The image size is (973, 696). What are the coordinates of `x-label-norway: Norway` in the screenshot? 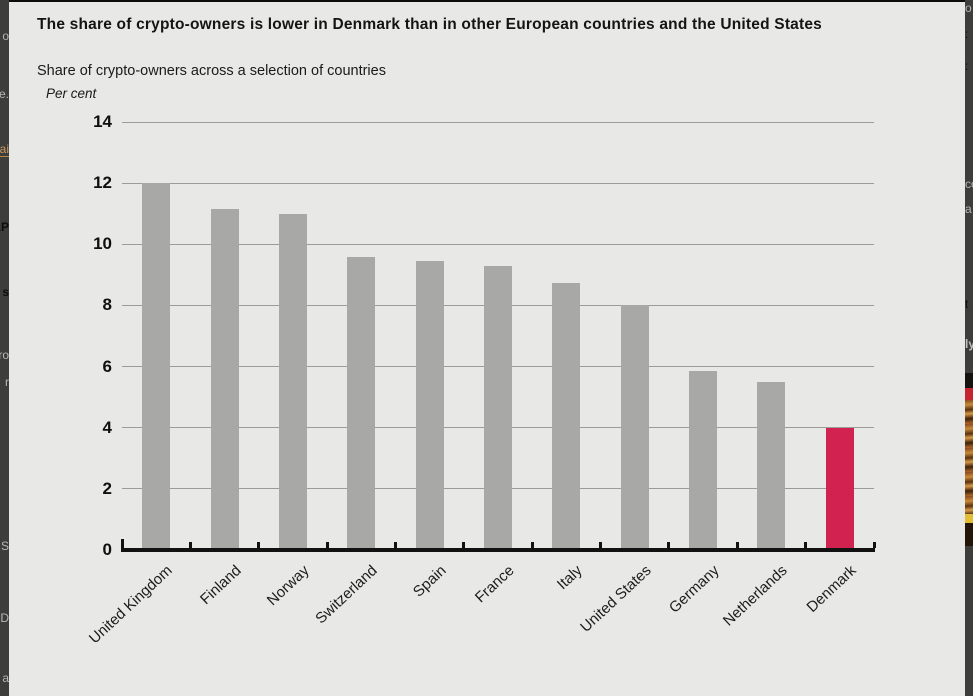 It's located at (288, 586).